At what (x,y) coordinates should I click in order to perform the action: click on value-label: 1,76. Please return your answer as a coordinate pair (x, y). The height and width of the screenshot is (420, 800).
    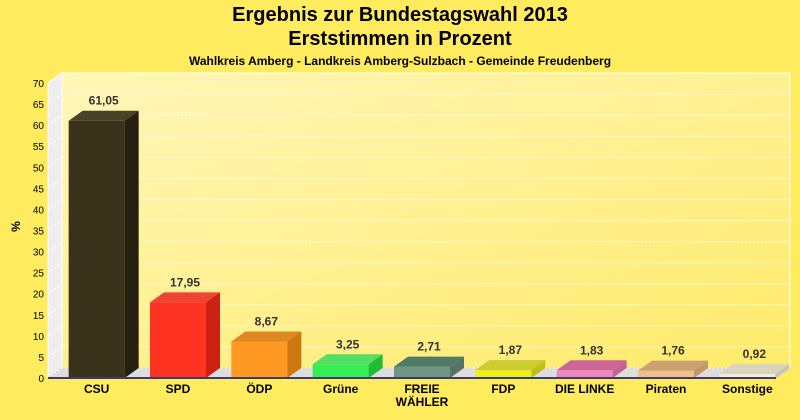
    Looking at the image, I should click on (673, 351).